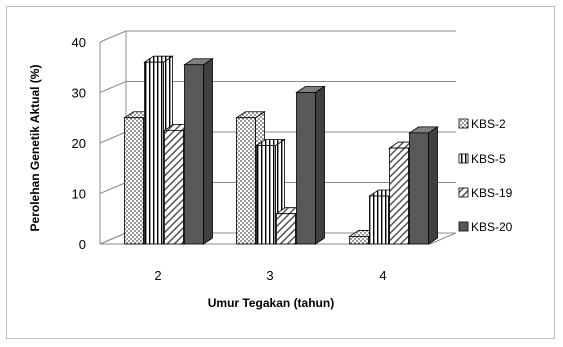 The width and height of the screenshot is (563, 347). Describe the element at coordinates (382, 275) in the screenshot. I see `x-tick-label: 4` at that location.